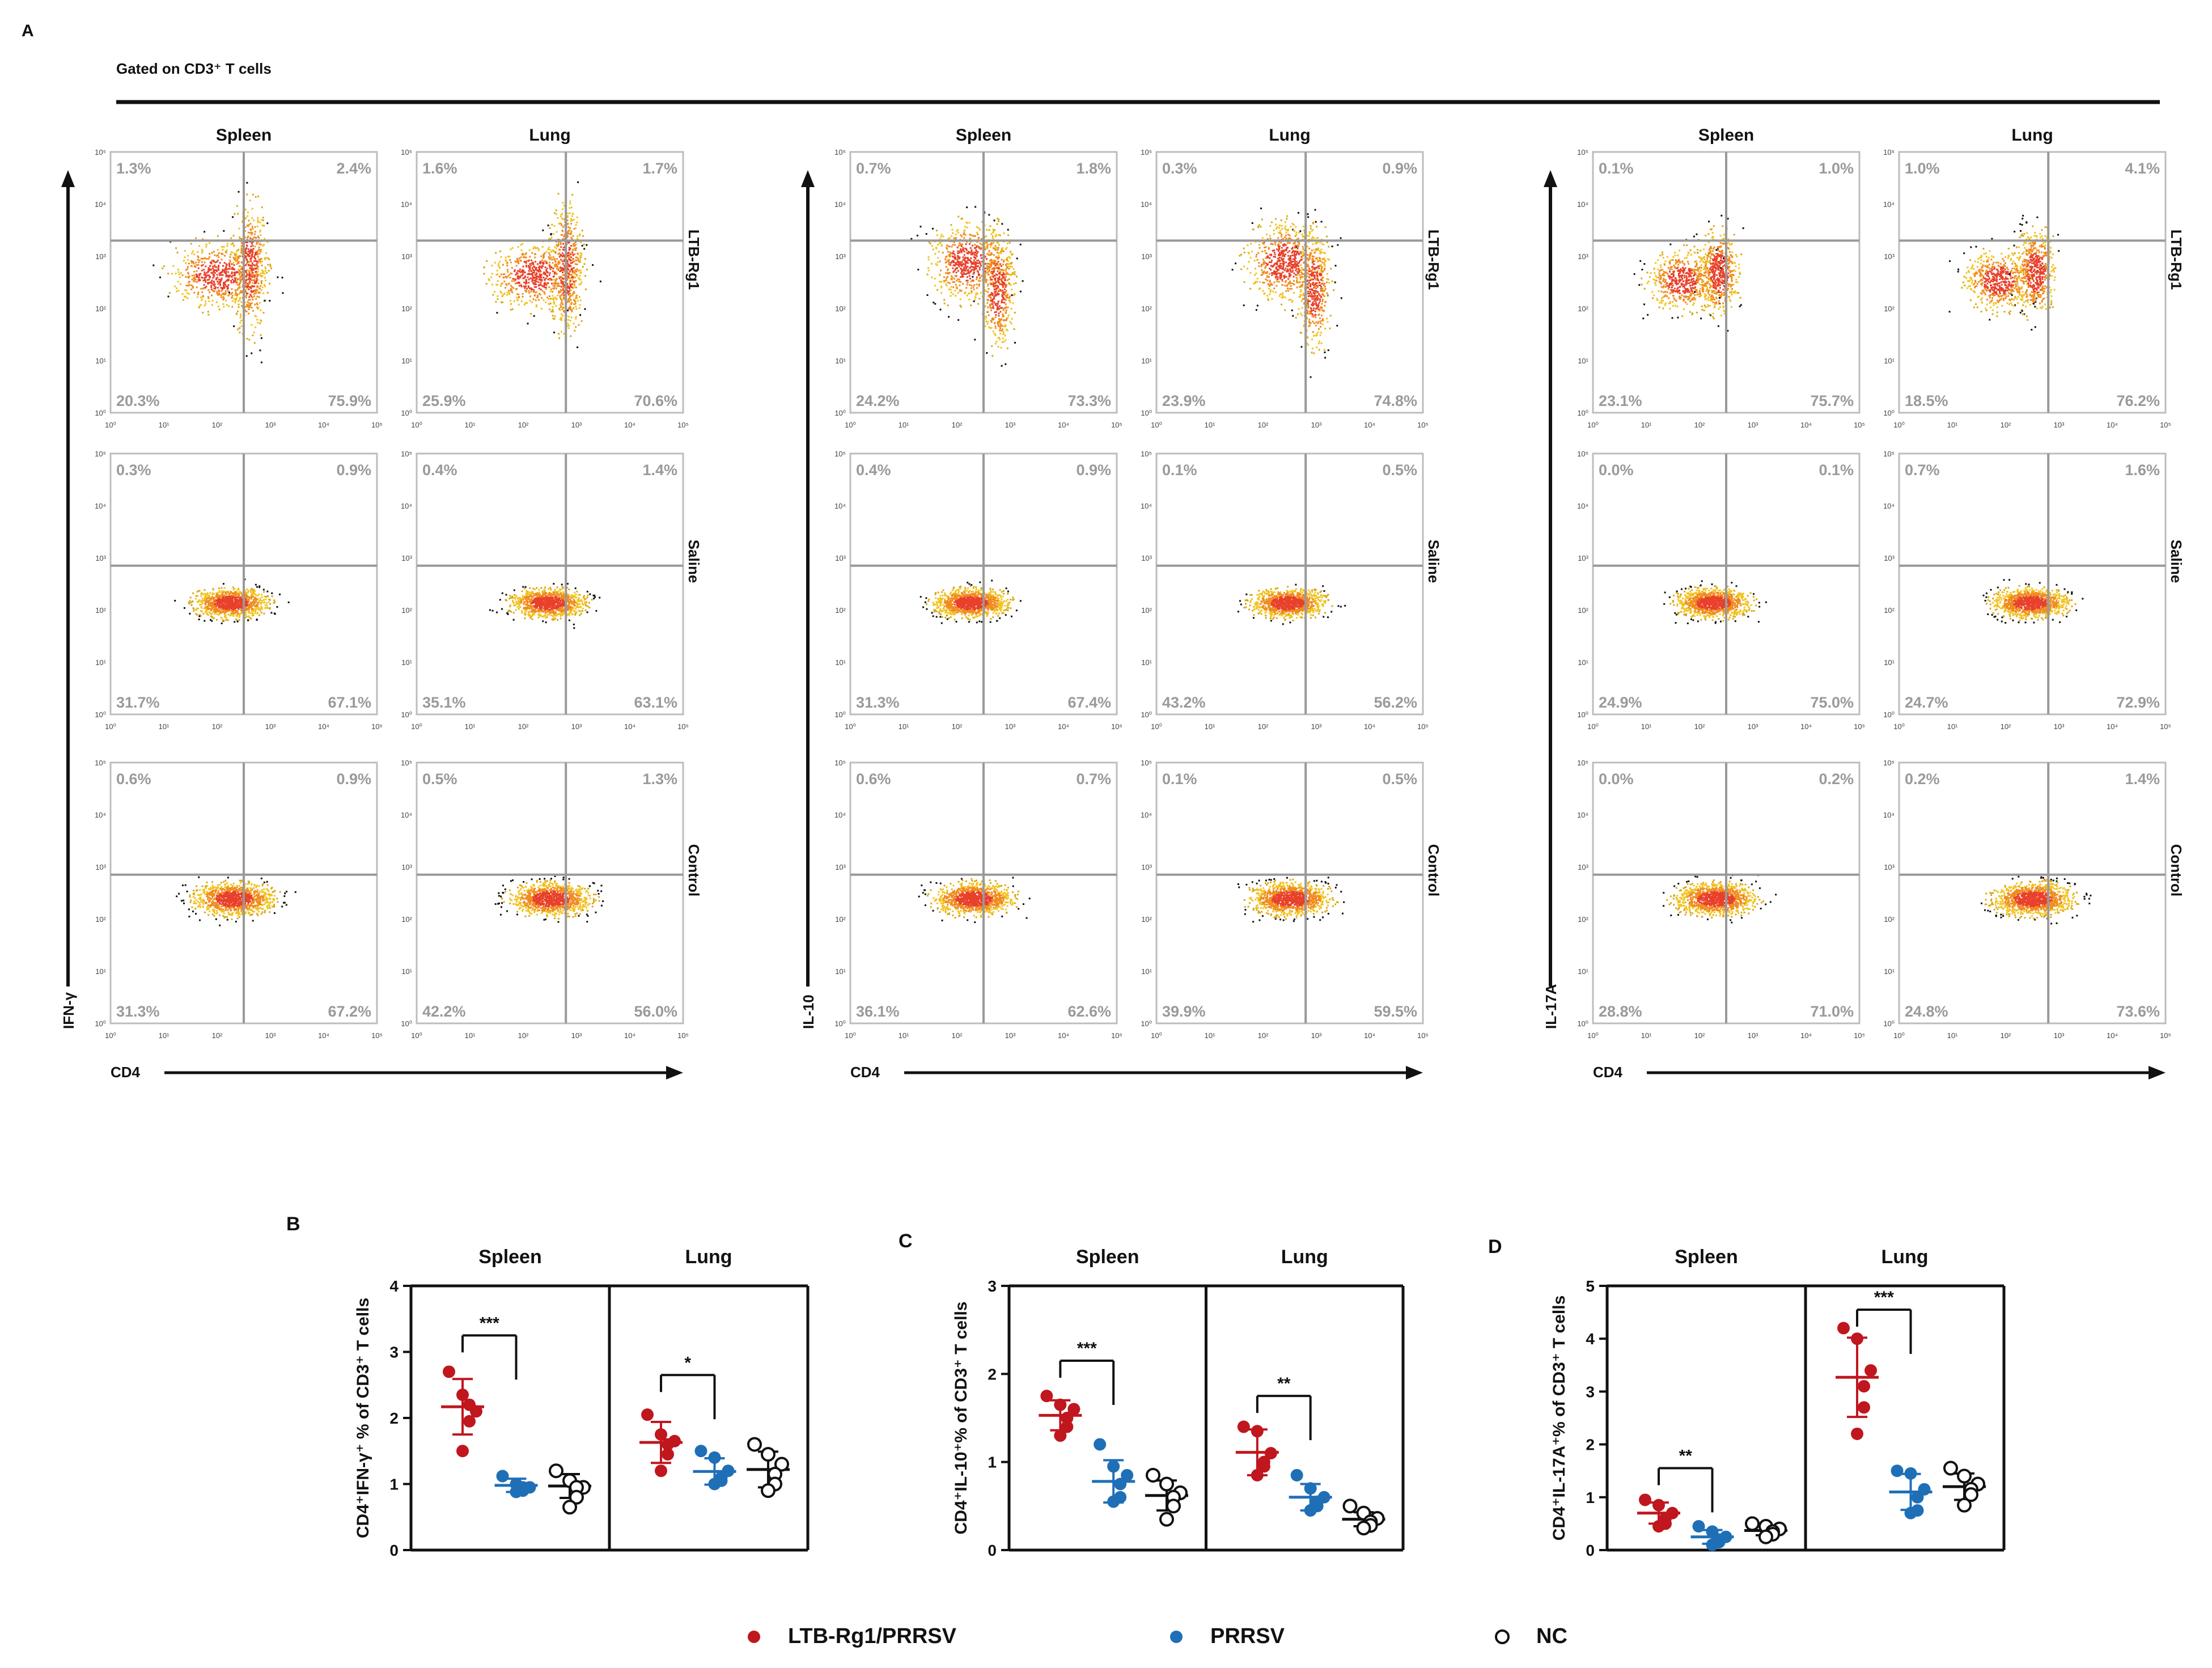  What do you see at coordinates (693, 260) in the screenshot?
I see `group-label: LTB-Rg1` at bounding box center [693, 260].